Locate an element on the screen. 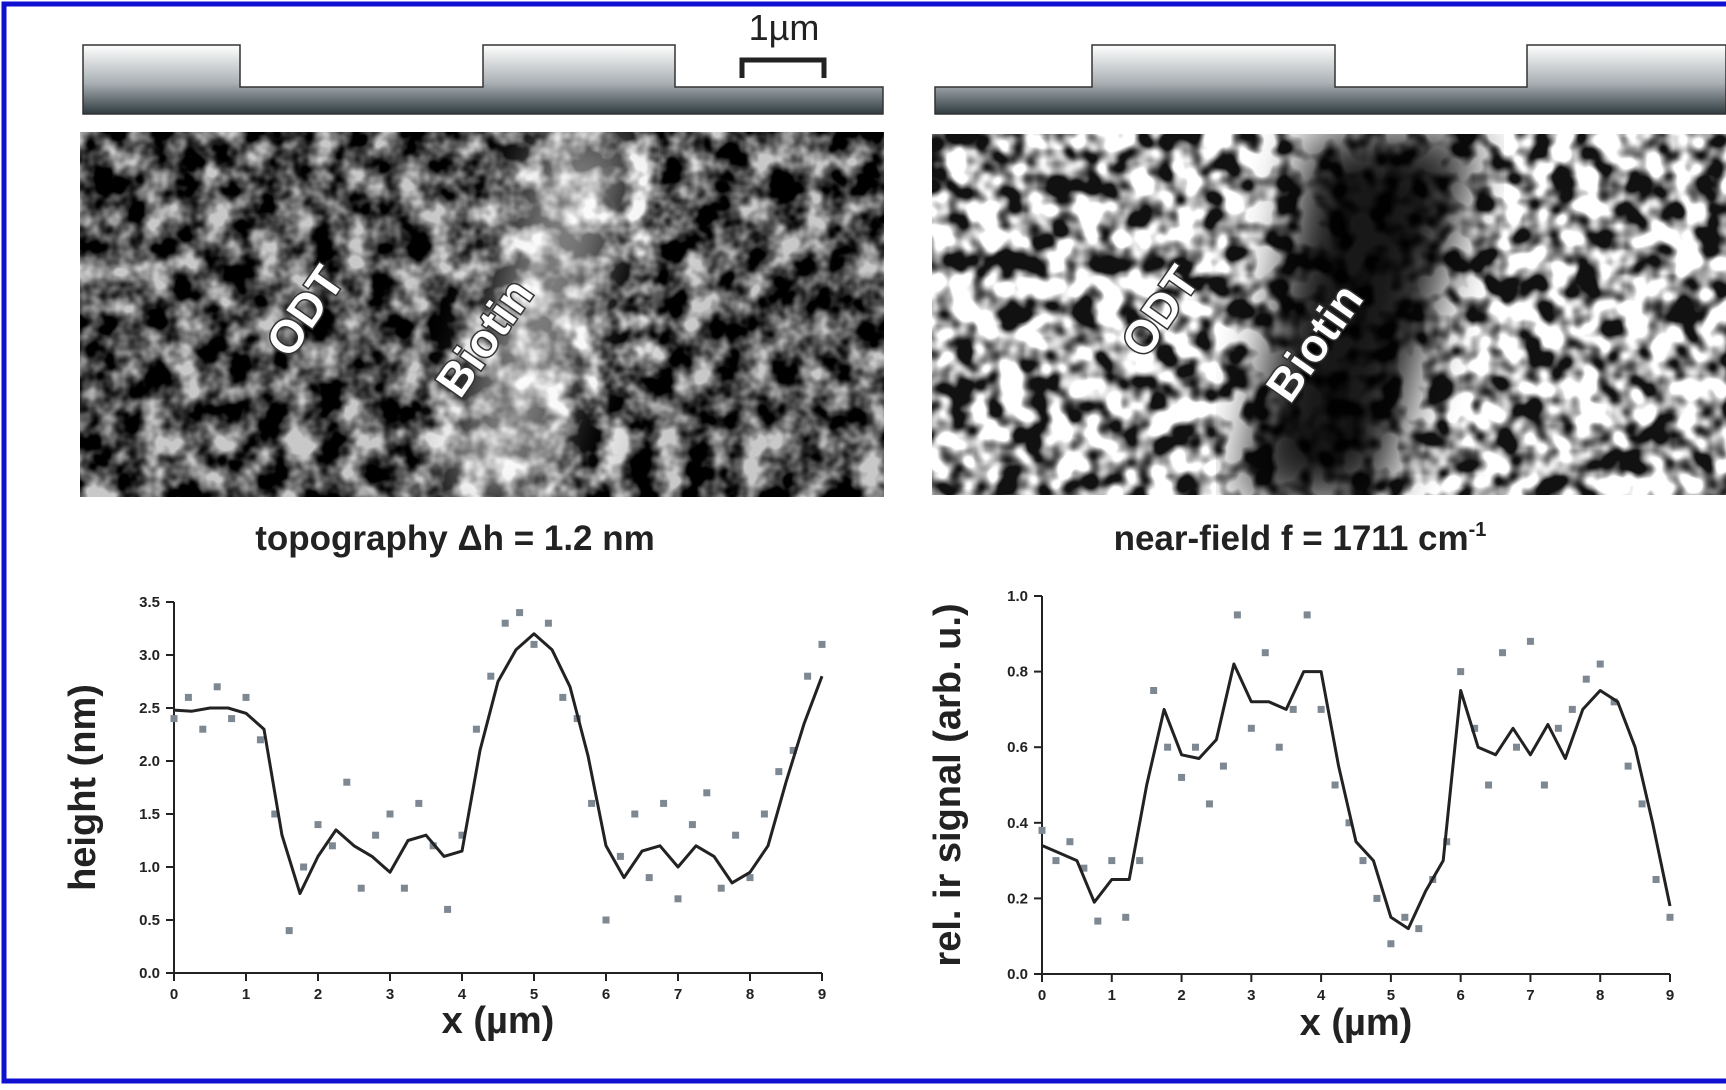 The height and width of the screenshot is (1090, 1726). scale-bar-label: 1µm is located at coordinates (784, 27).